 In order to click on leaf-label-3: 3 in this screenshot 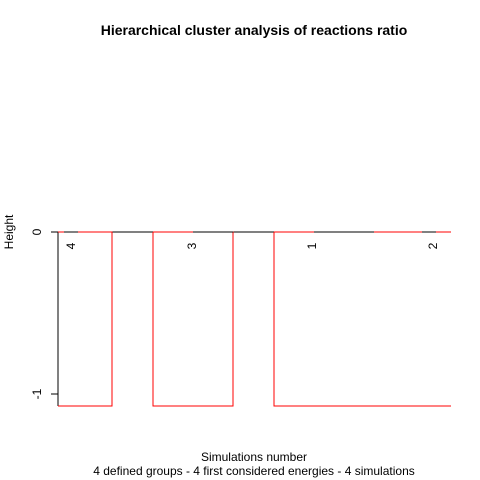, I will do `click(192, 245)`.